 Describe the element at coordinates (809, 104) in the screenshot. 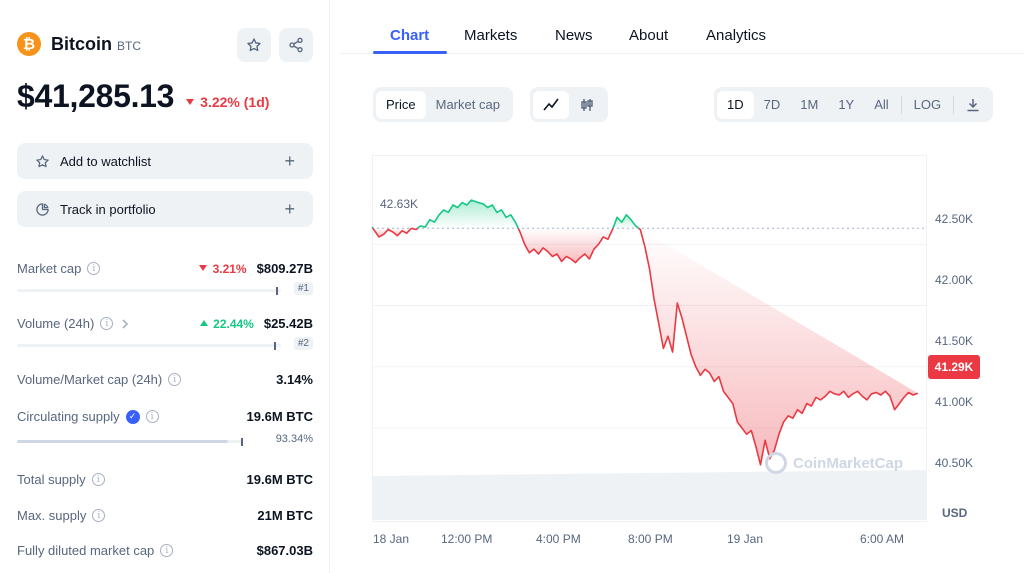

I see `range-1m: 1M` at that location.